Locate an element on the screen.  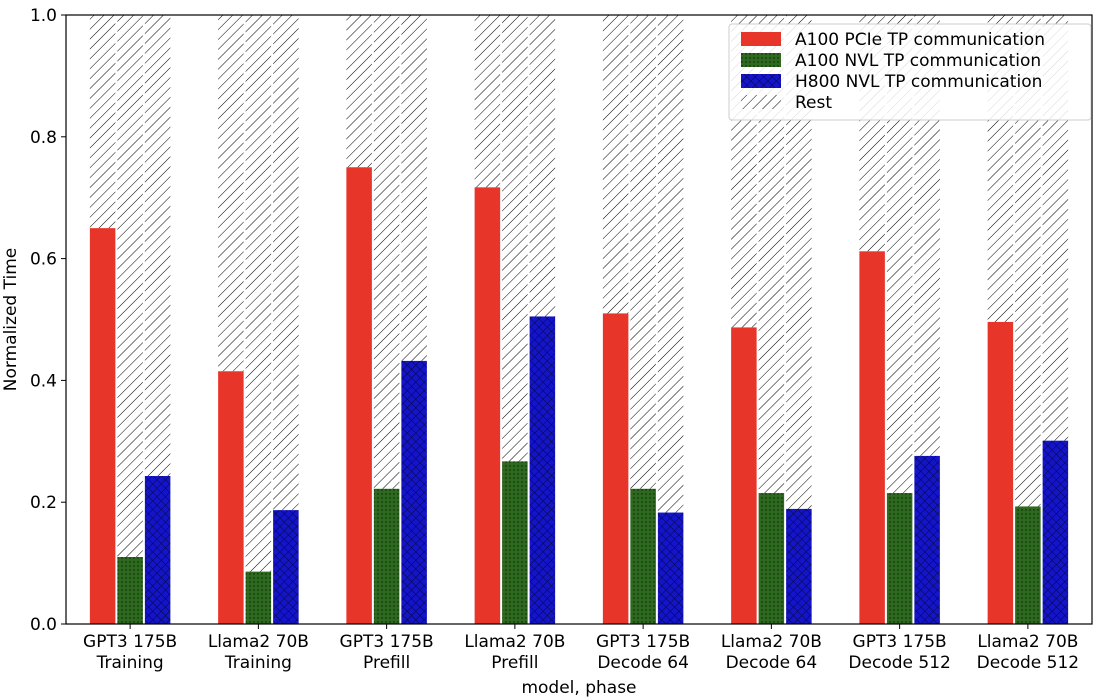
legend-box is located at coordinates (910, 72).